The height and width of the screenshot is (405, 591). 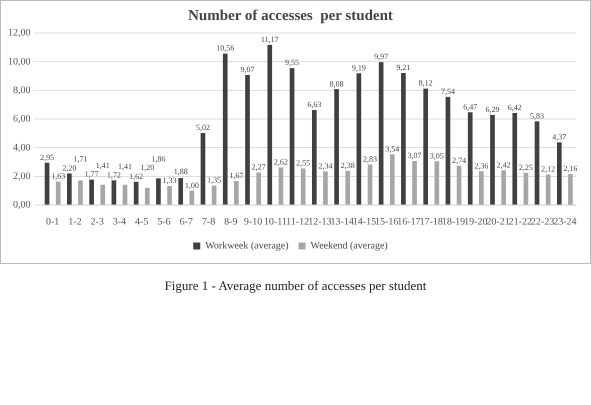 I want to click on x-tick-label: 7-8, so click(x=209, y=222).